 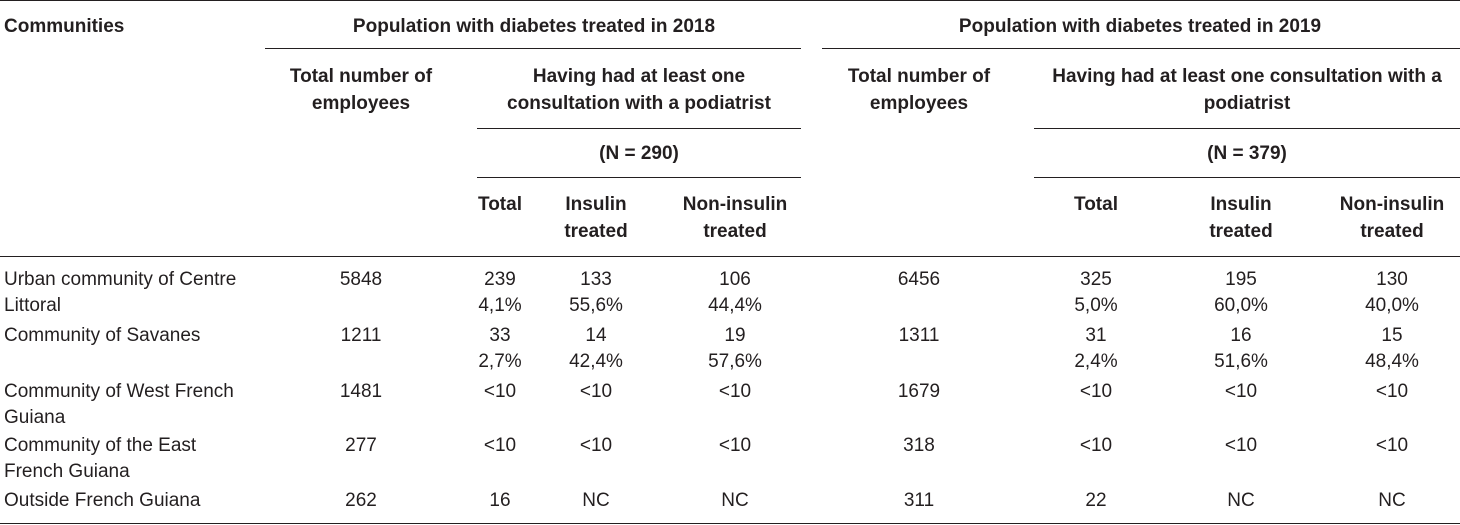 What do you see at coordinates (1096, 335) in the screenshot?
I see `cell-tot-2019: 31` at bounding box center [1096, 335].